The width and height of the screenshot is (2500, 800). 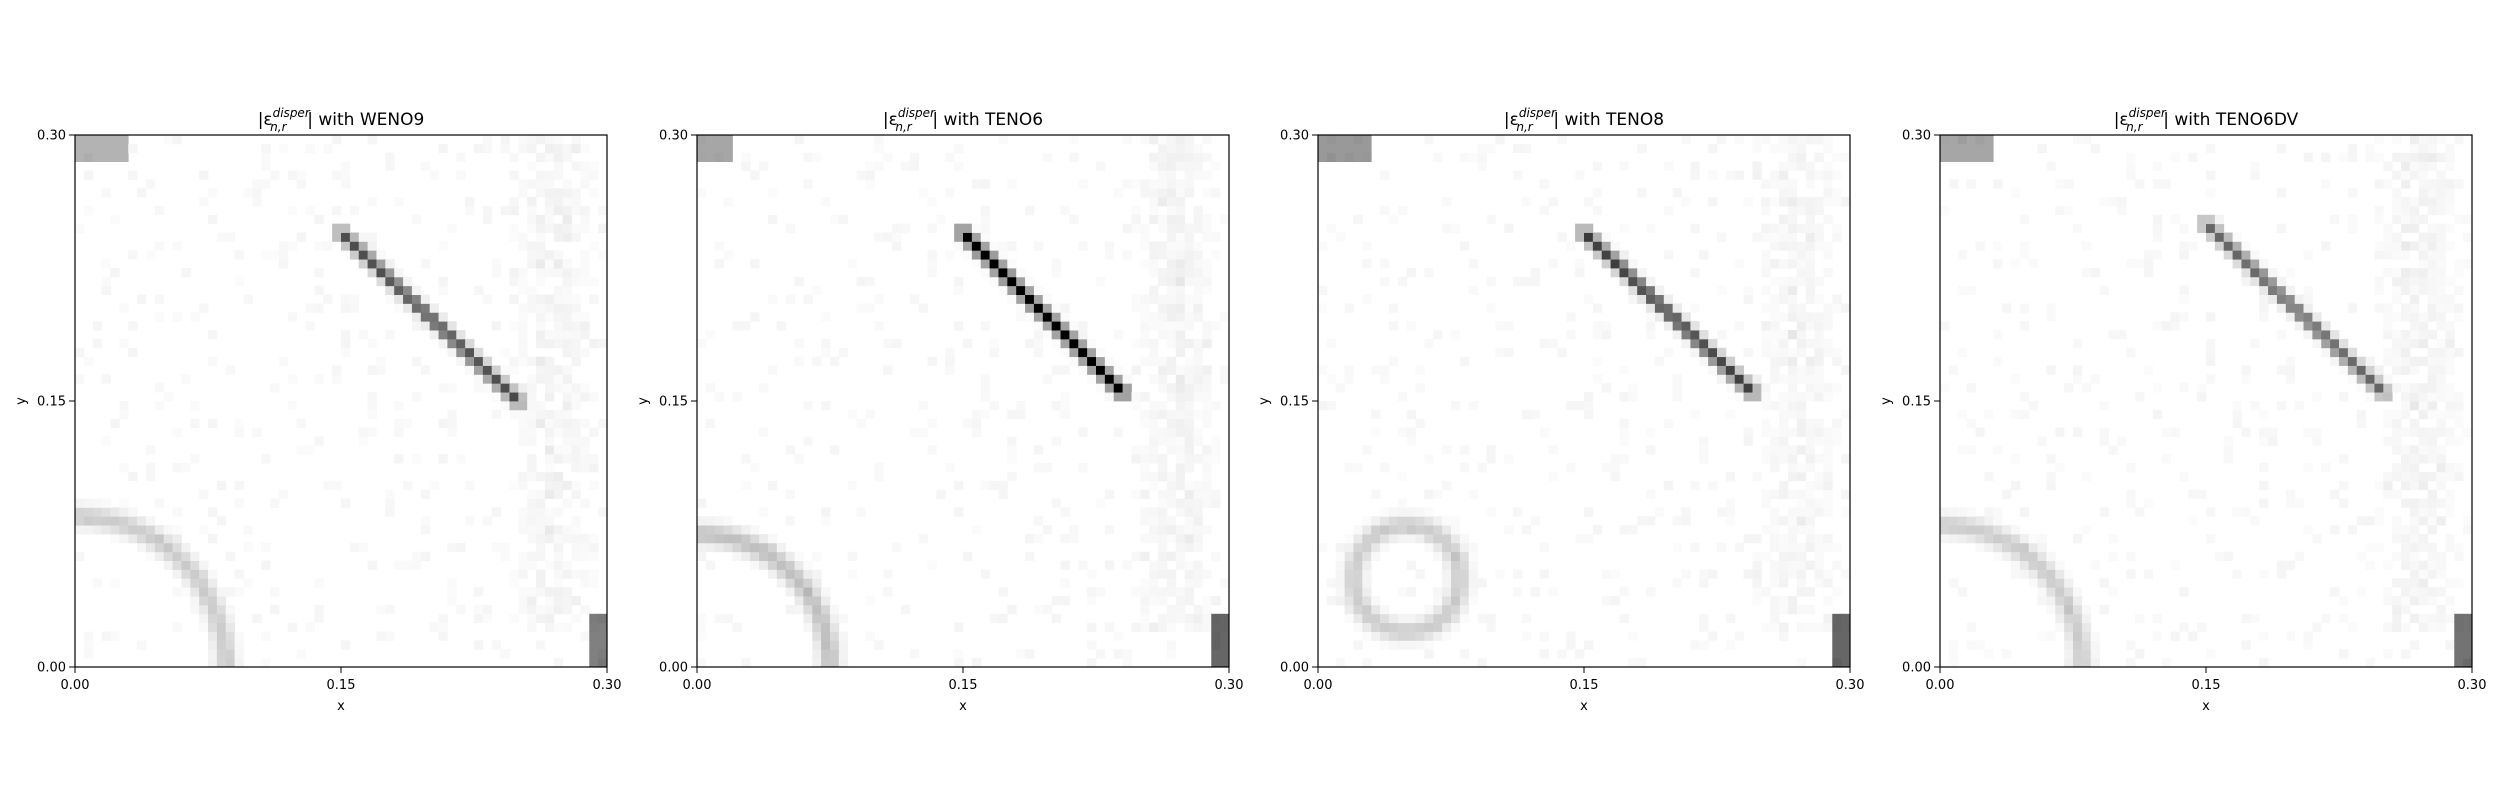 What do you see at coordinates (1294, 402) in the screenshot?
I see `y-tick-label: 0.15` at bounding box center [1294, 402].